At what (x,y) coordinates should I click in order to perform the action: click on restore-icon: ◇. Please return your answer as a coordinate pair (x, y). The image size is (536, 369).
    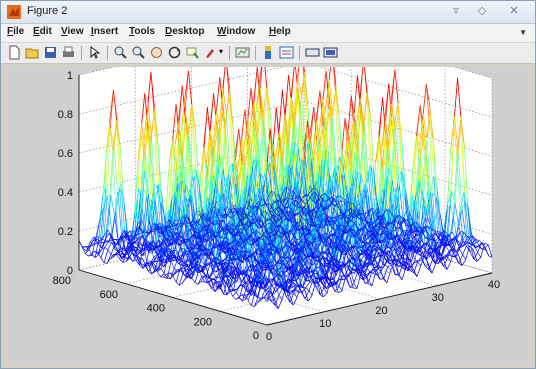
    Looking at the image, I should click on (482, 11).